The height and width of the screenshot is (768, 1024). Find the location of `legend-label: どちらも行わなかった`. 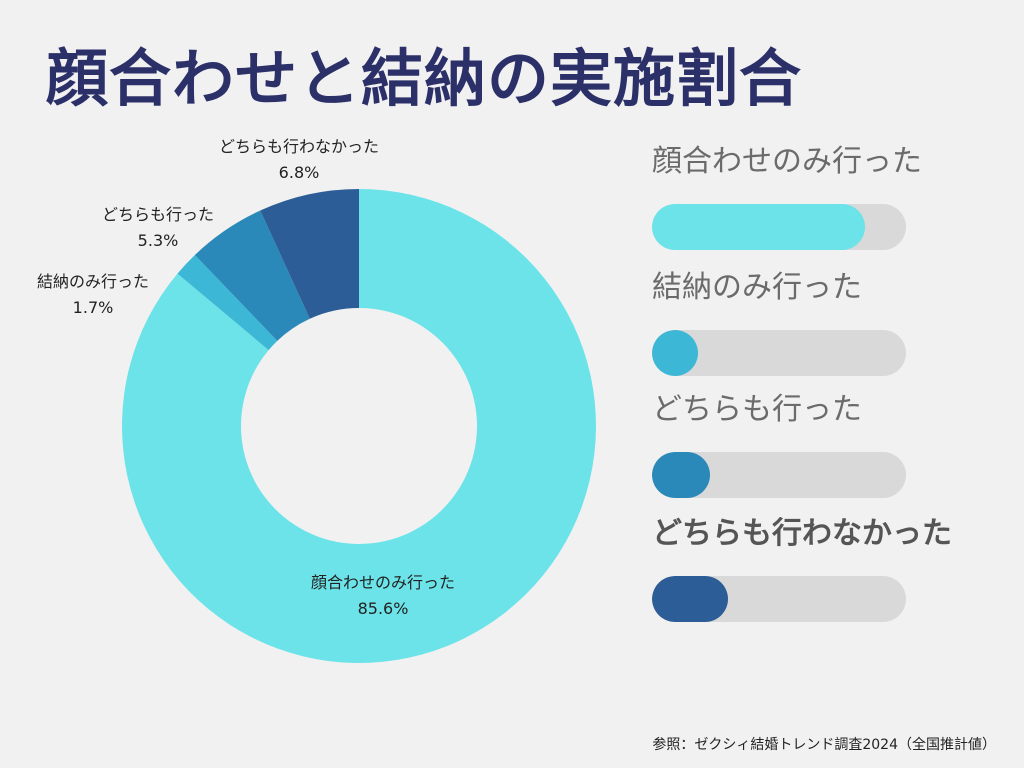

legend-label: どちらも行わなかった is located at coordinates (802, 533).